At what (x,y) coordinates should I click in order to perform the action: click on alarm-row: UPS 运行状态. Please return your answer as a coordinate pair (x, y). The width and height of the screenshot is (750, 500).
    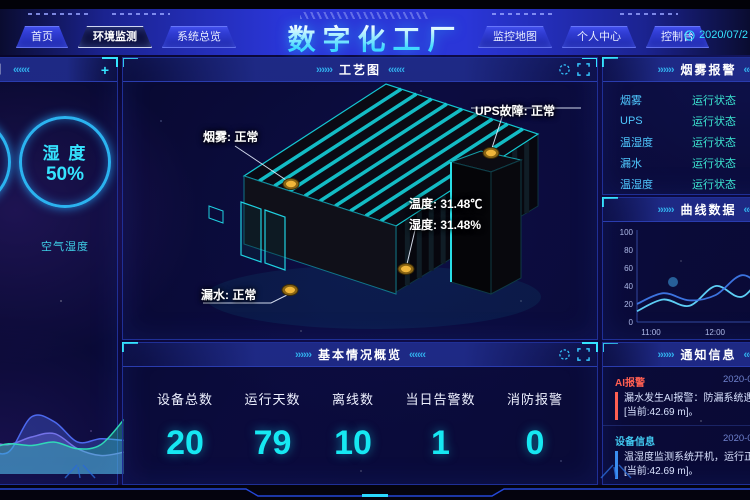
    Looking at the image, I should click on (676, 120).